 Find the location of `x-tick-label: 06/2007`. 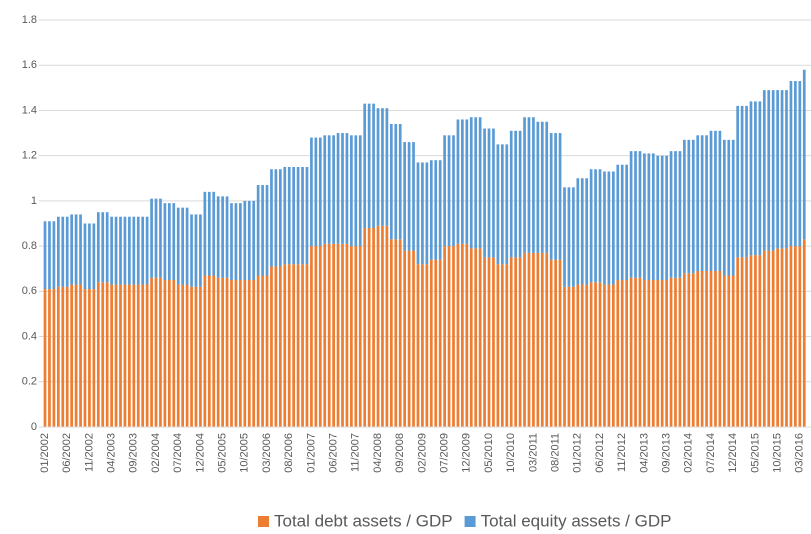

x-tick-label: 06/2007 is located at coordinates (334, 453).